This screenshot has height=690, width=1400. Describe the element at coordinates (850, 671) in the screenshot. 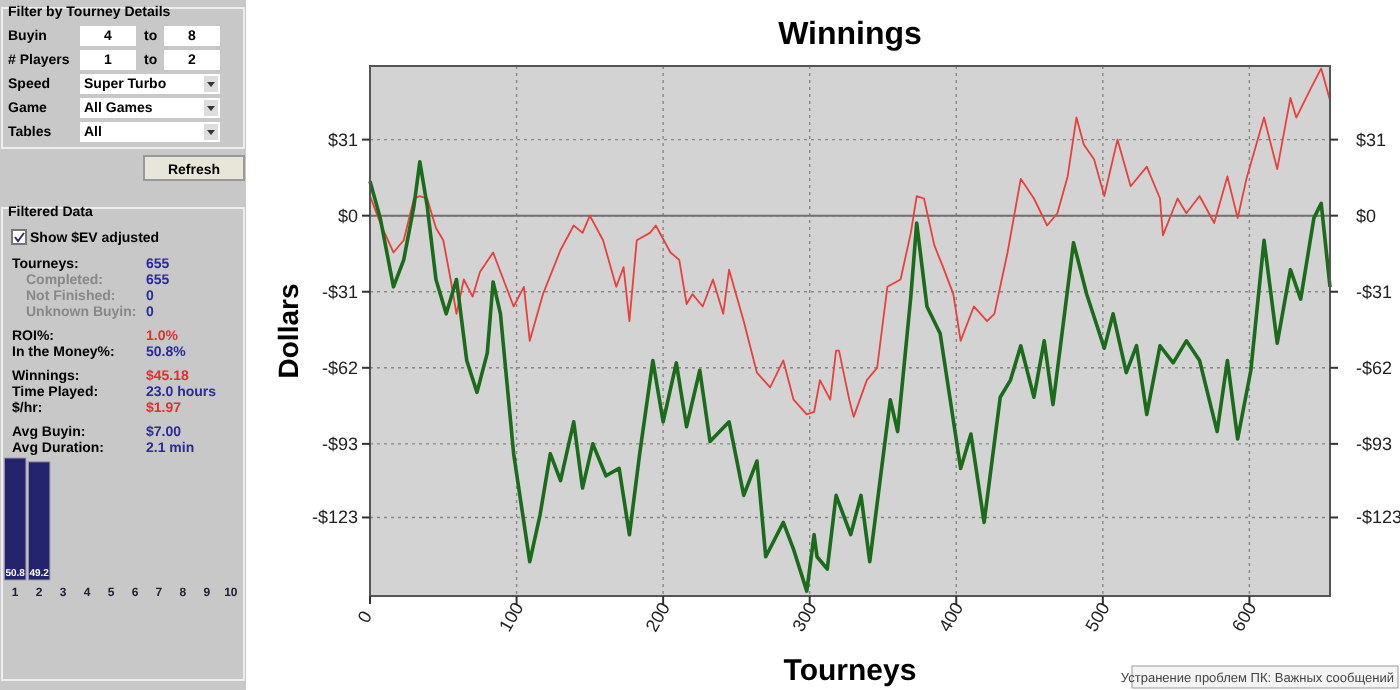

I see `x-axis-title: Tourneys` at that location.